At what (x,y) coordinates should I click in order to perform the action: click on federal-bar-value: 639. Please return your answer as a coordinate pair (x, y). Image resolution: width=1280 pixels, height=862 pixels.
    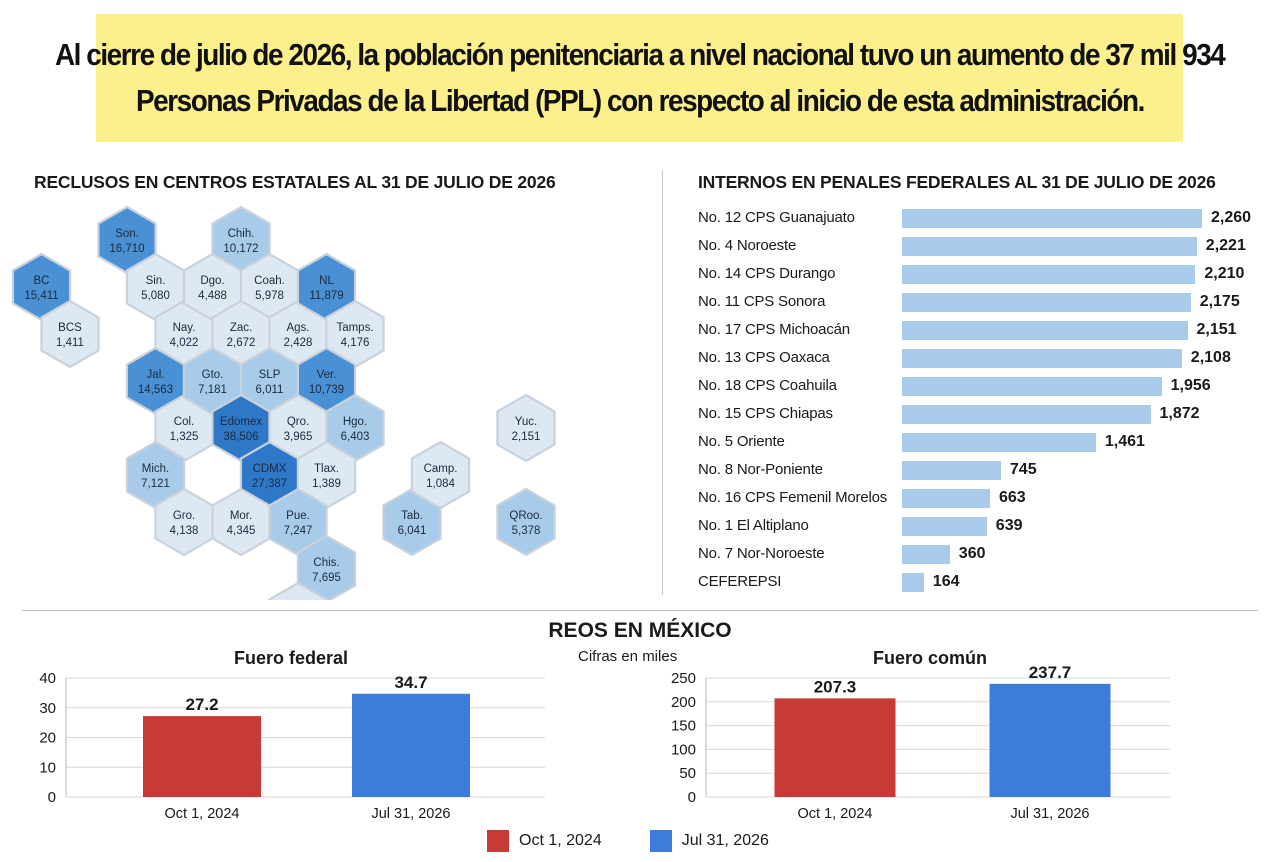
    Looking at the image, I should click on (1009, 525).